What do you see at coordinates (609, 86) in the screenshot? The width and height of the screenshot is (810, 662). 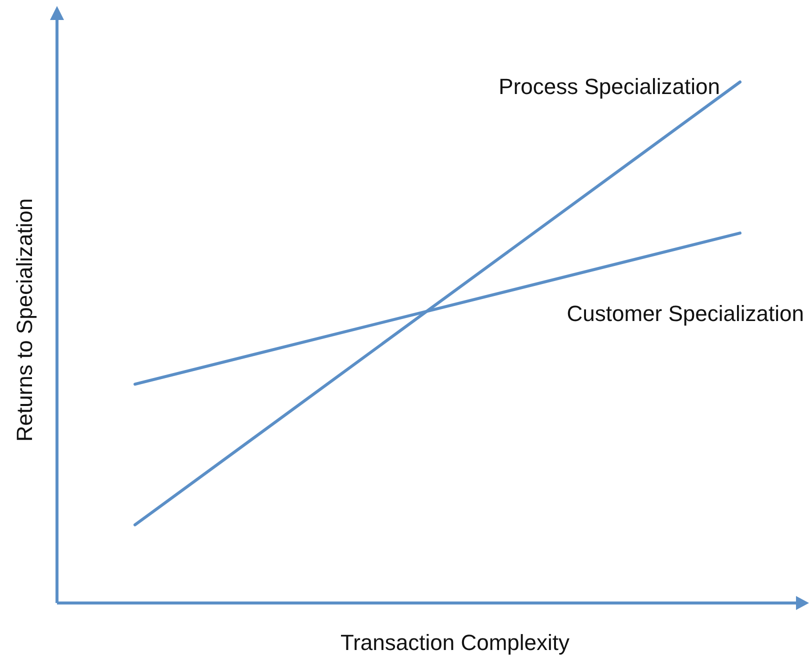 I see `series-label: Process Specialization` at bounding box center [609, 86].